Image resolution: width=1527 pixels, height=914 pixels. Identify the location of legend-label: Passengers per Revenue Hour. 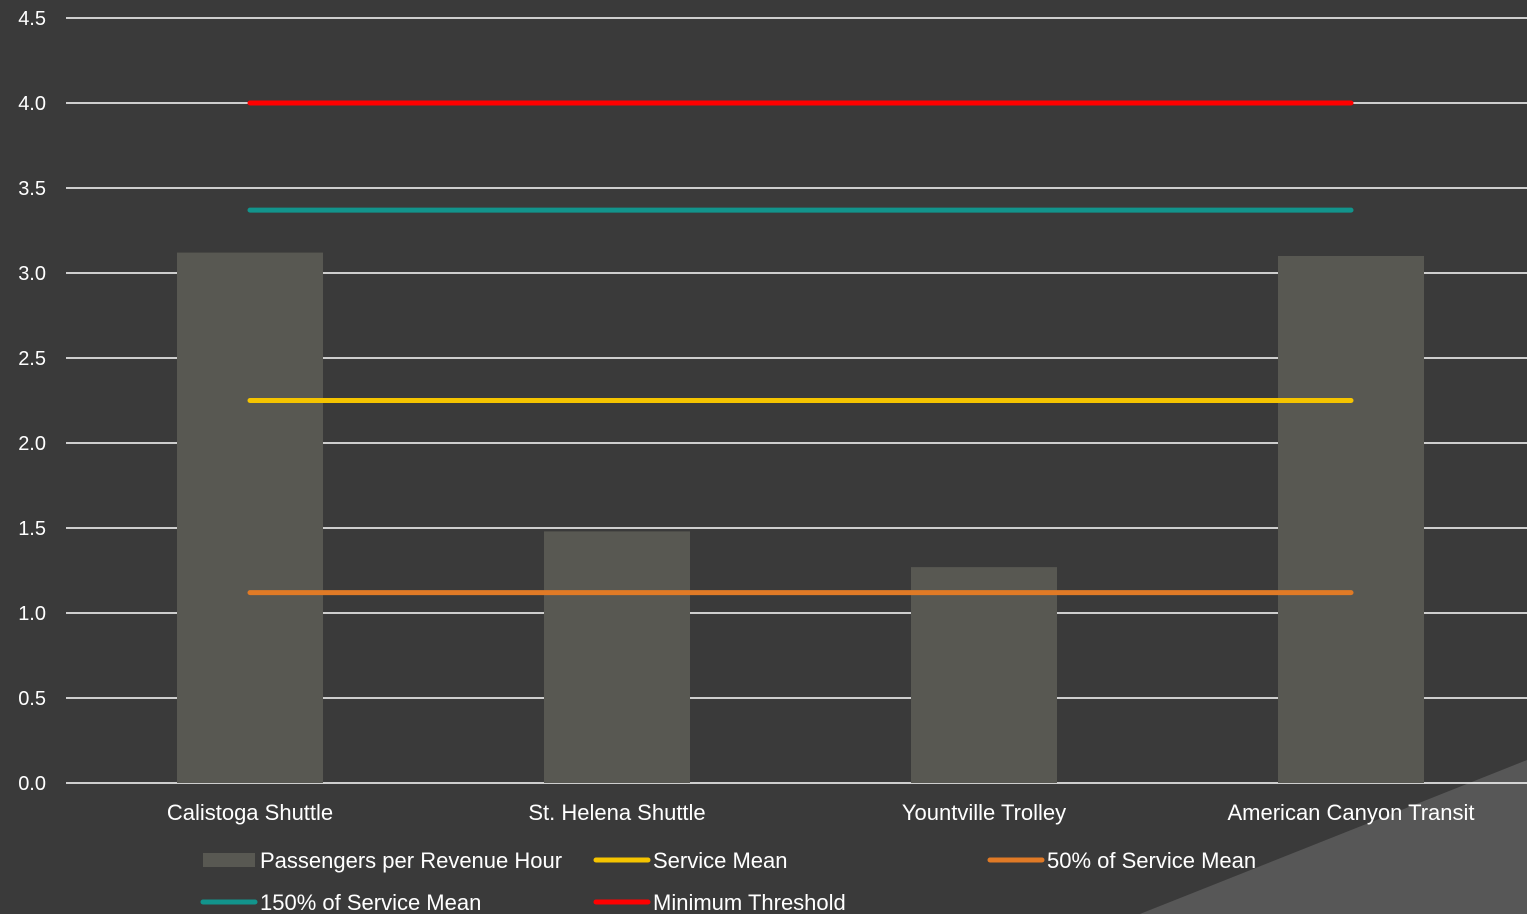
(411, 860).